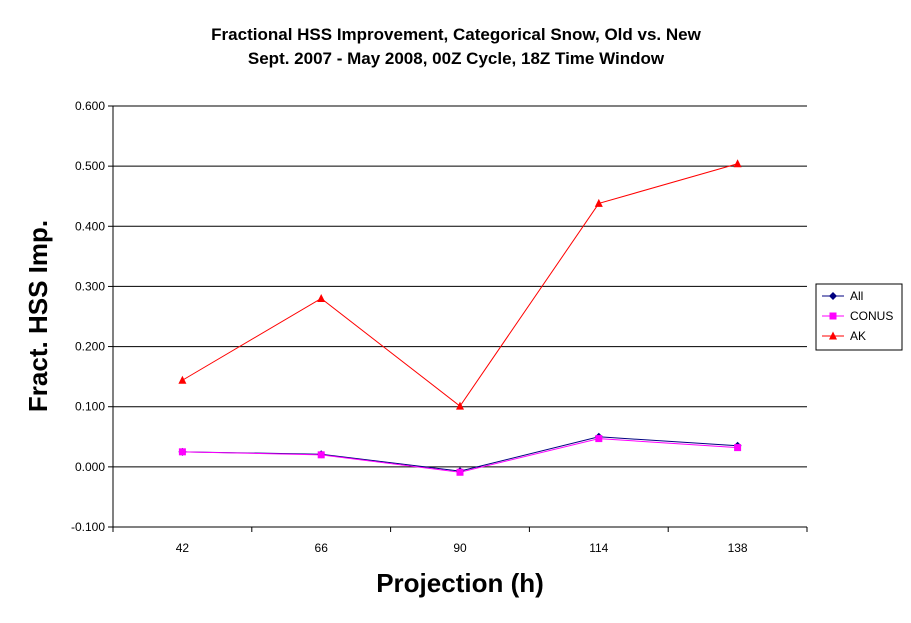 Image resolution: width=911 pixels, height=623 pixels. What do you see at coordinates (38, 316) in the screenshot?
I see `y-axis-title: Fract. HSS Imp.` at bounding box center [38, 316].